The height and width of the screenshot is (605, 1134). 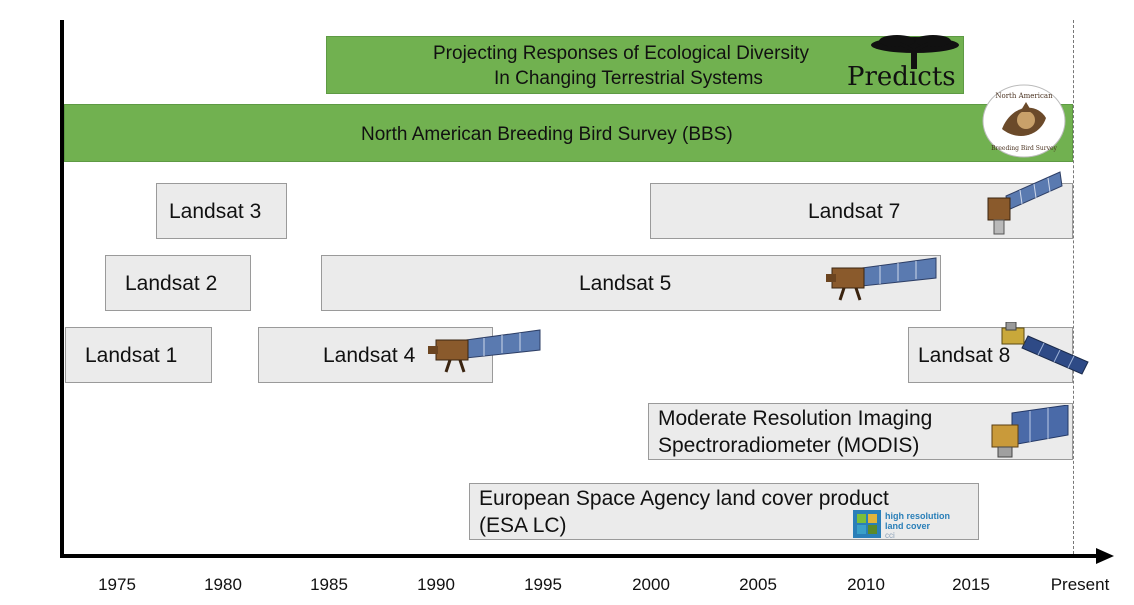 What do you see at coordinates (223, 584) in the screenshot?
I see `x-tick-1980: 1980` at bounding box center [223, 584].